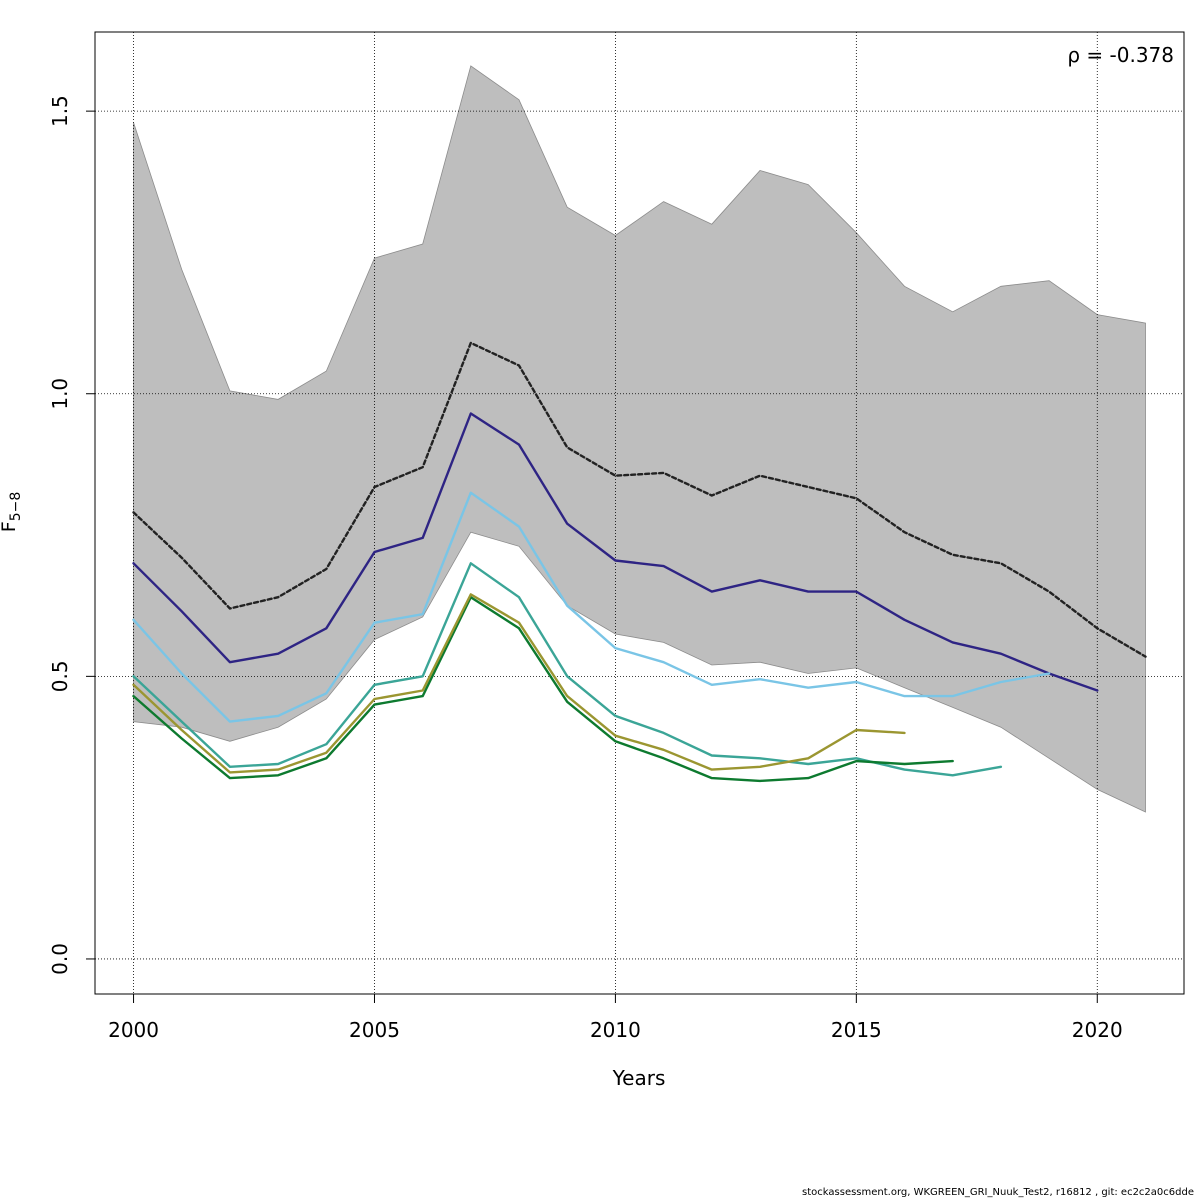  Describe the element at coordinates (639, 1078) in the screenshot. I see `x-axis-label: Years` at that location.